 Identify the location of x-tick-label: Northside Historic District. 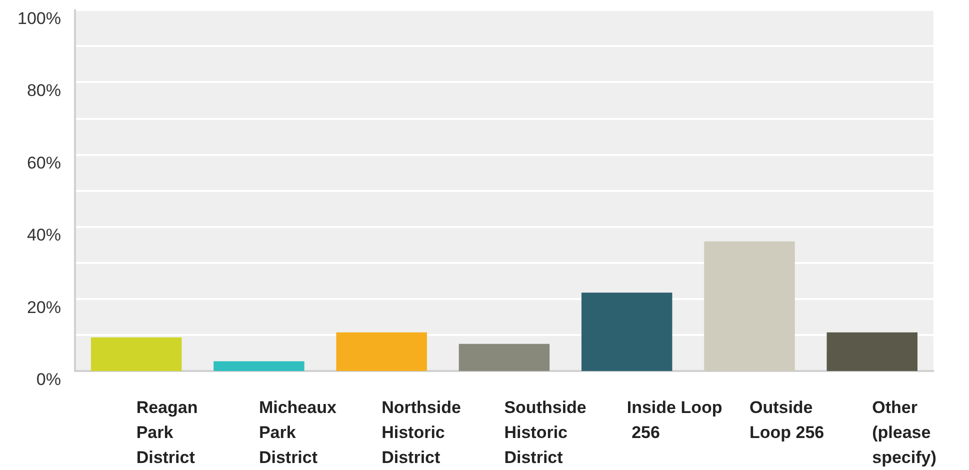
(424, 432).